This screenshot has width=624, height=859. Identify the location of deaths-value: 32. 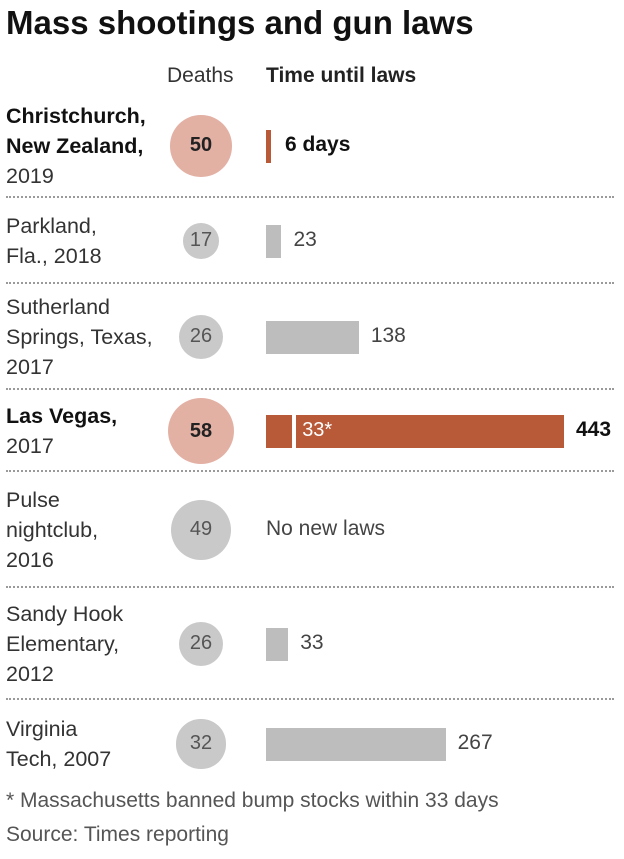
(201, 743).